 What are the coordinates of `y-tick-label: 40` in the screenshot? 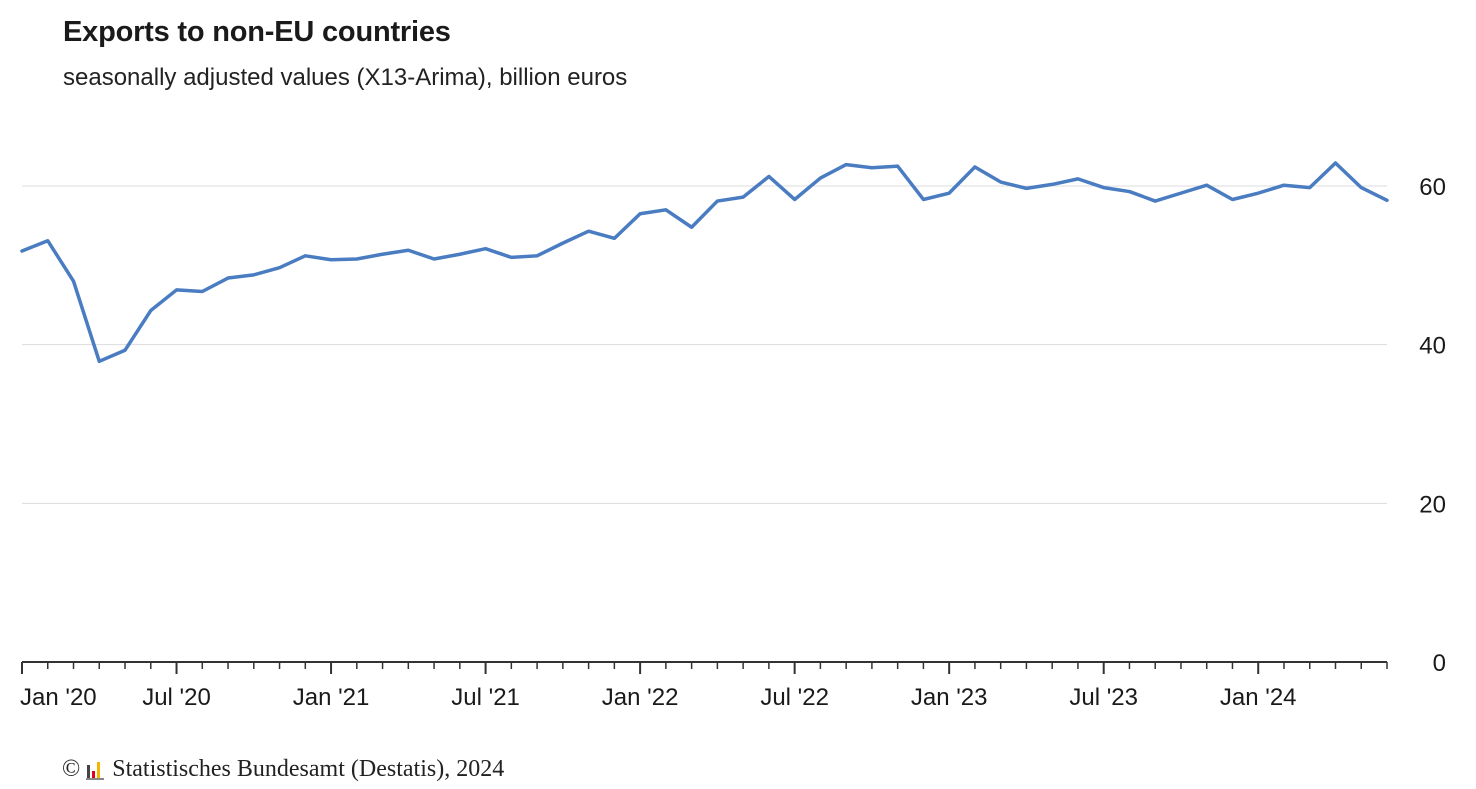 It's located at (1432, 346).